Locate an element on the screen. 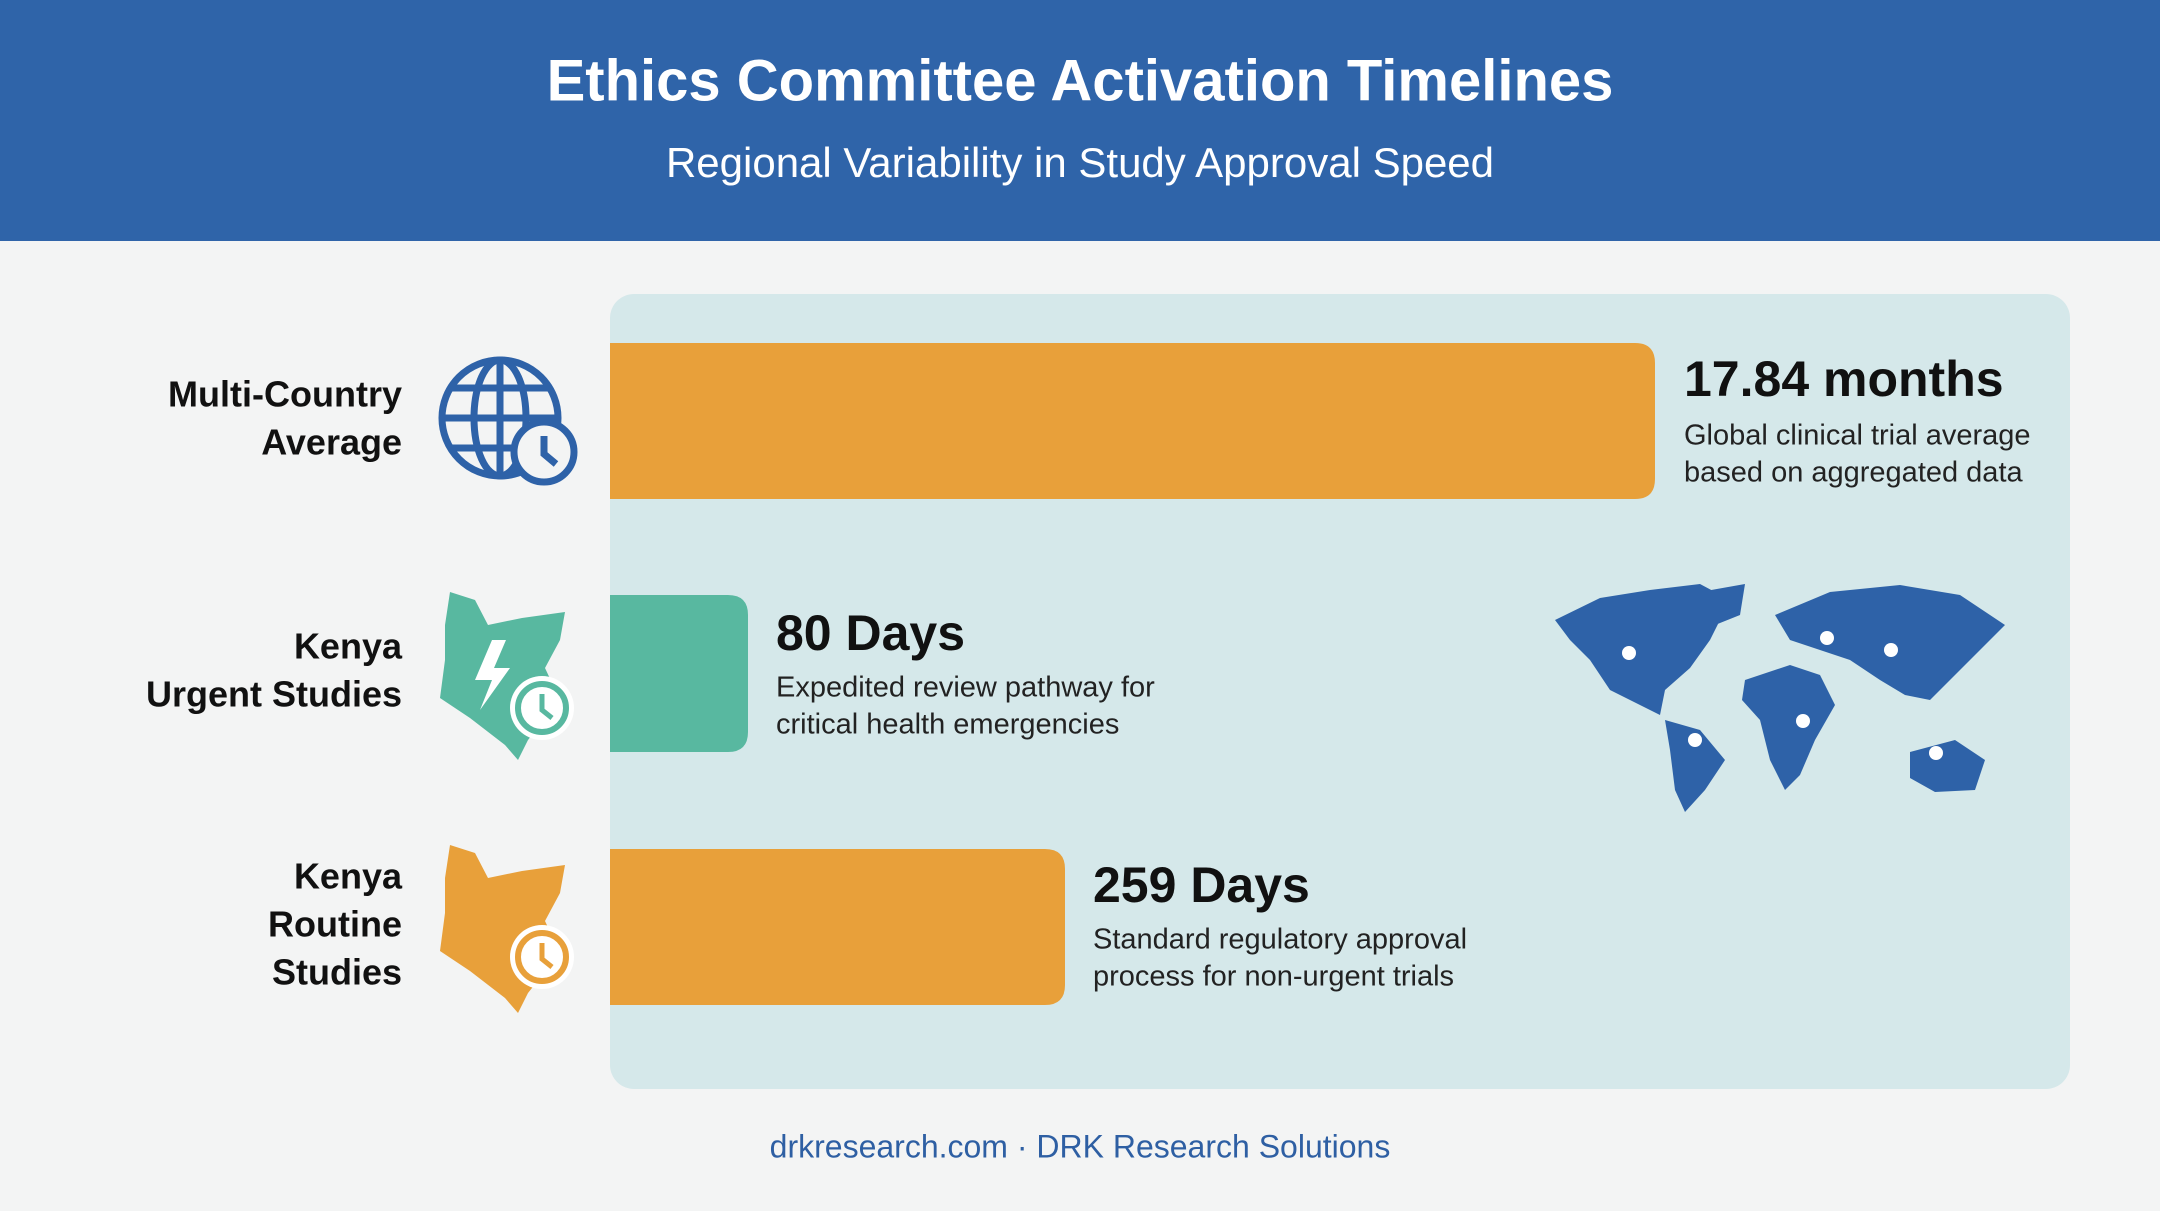  row-description: Global clinical trial average is located at coordinates (1857, 436).